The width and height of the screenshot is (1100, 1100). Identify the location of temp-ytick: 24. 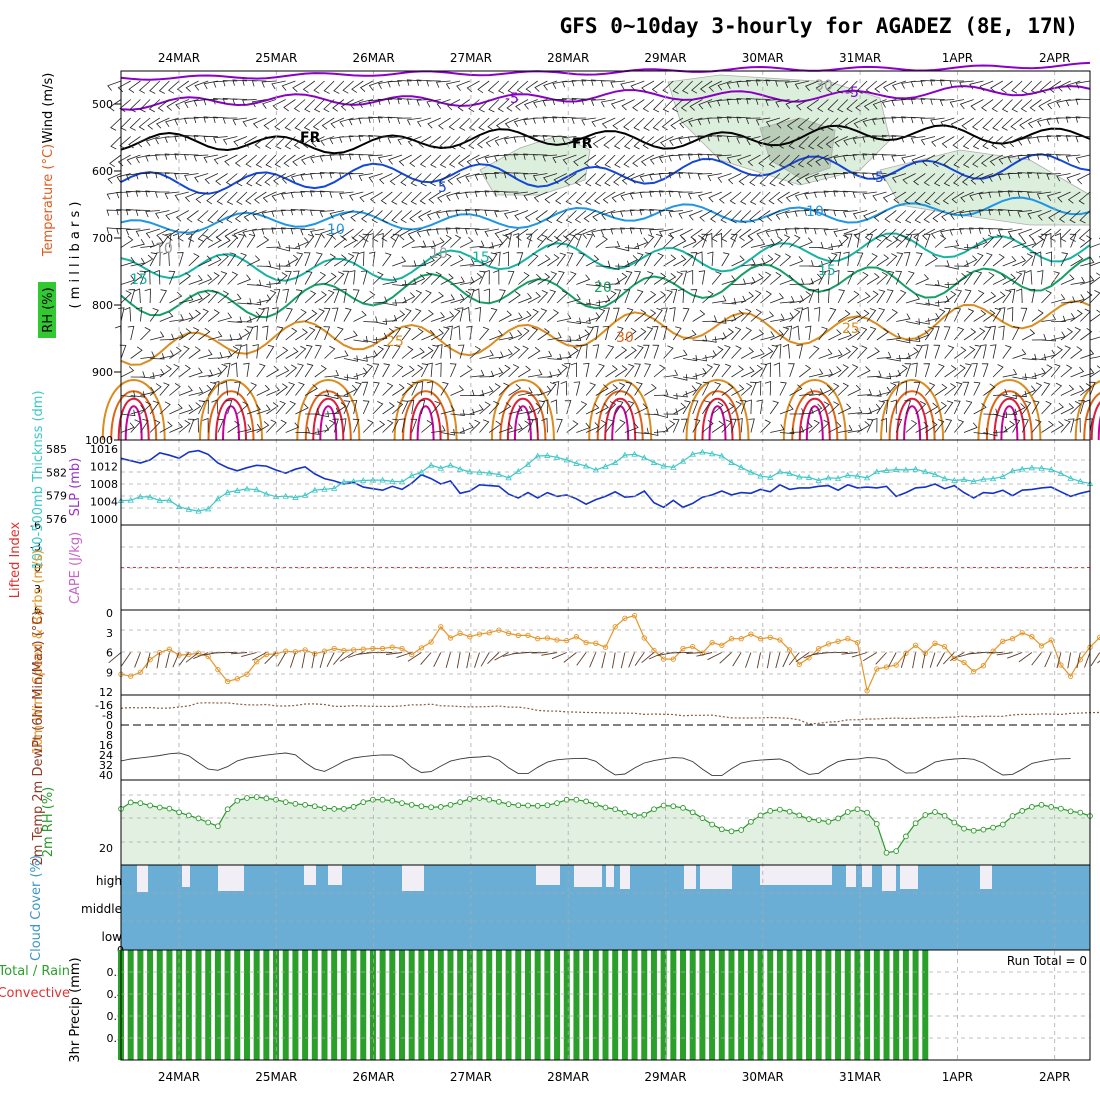
(106, 755).